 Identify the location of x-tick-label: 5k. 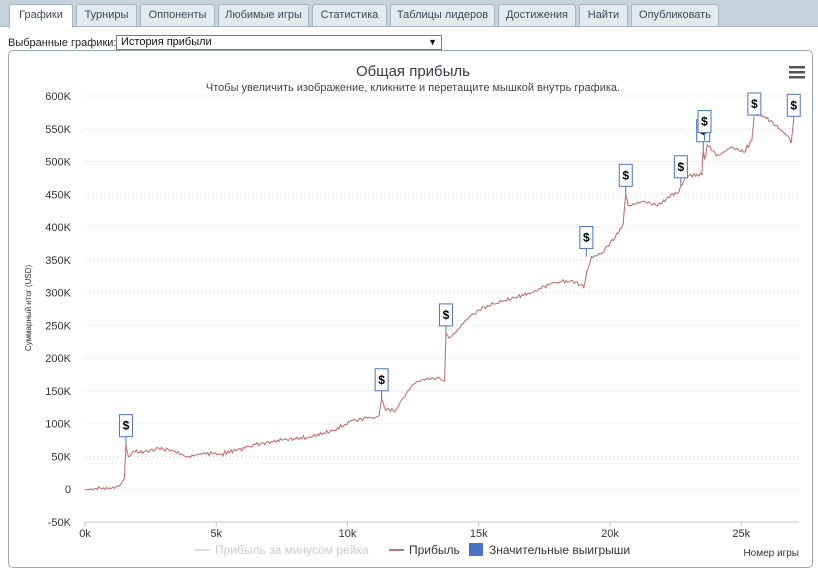
(216, 534).